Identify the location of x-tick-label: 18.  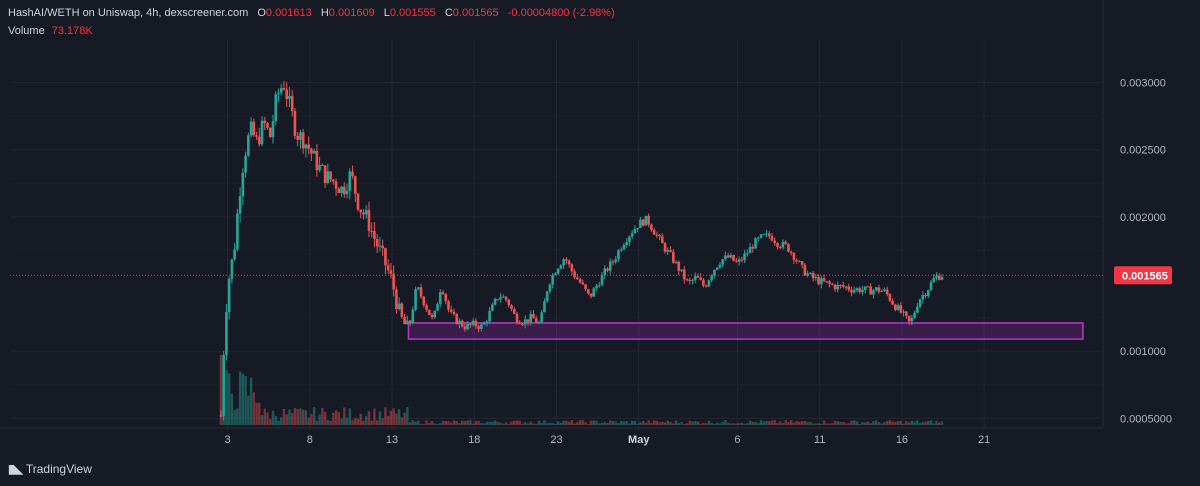
(474, 440).